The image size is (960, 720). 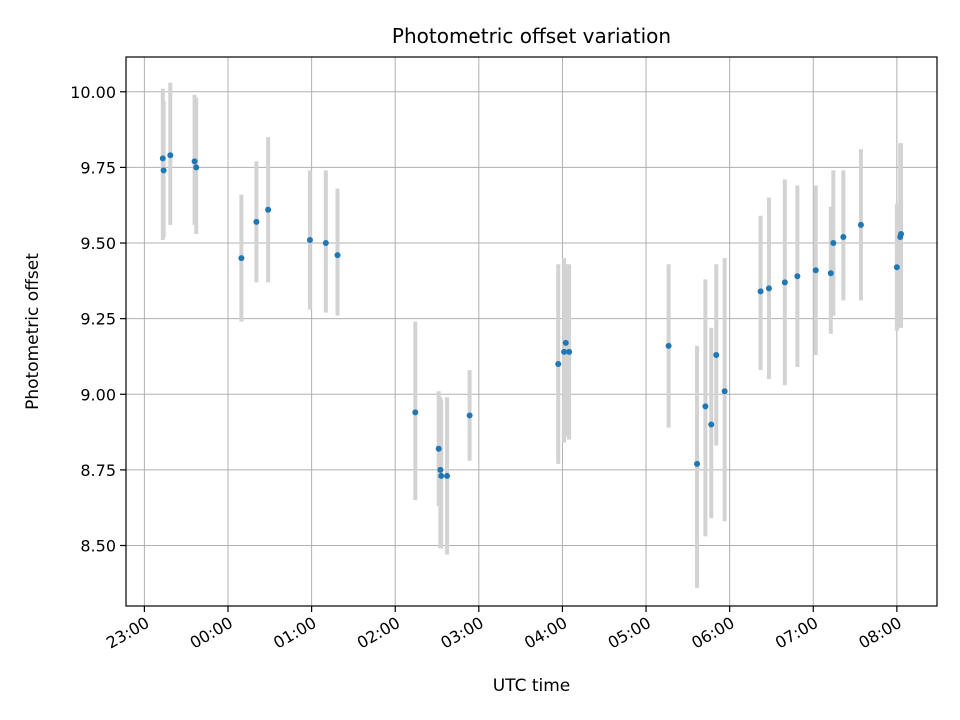 I want to click on y-axis-title: Photometric offset, so click(x=33, y=331).